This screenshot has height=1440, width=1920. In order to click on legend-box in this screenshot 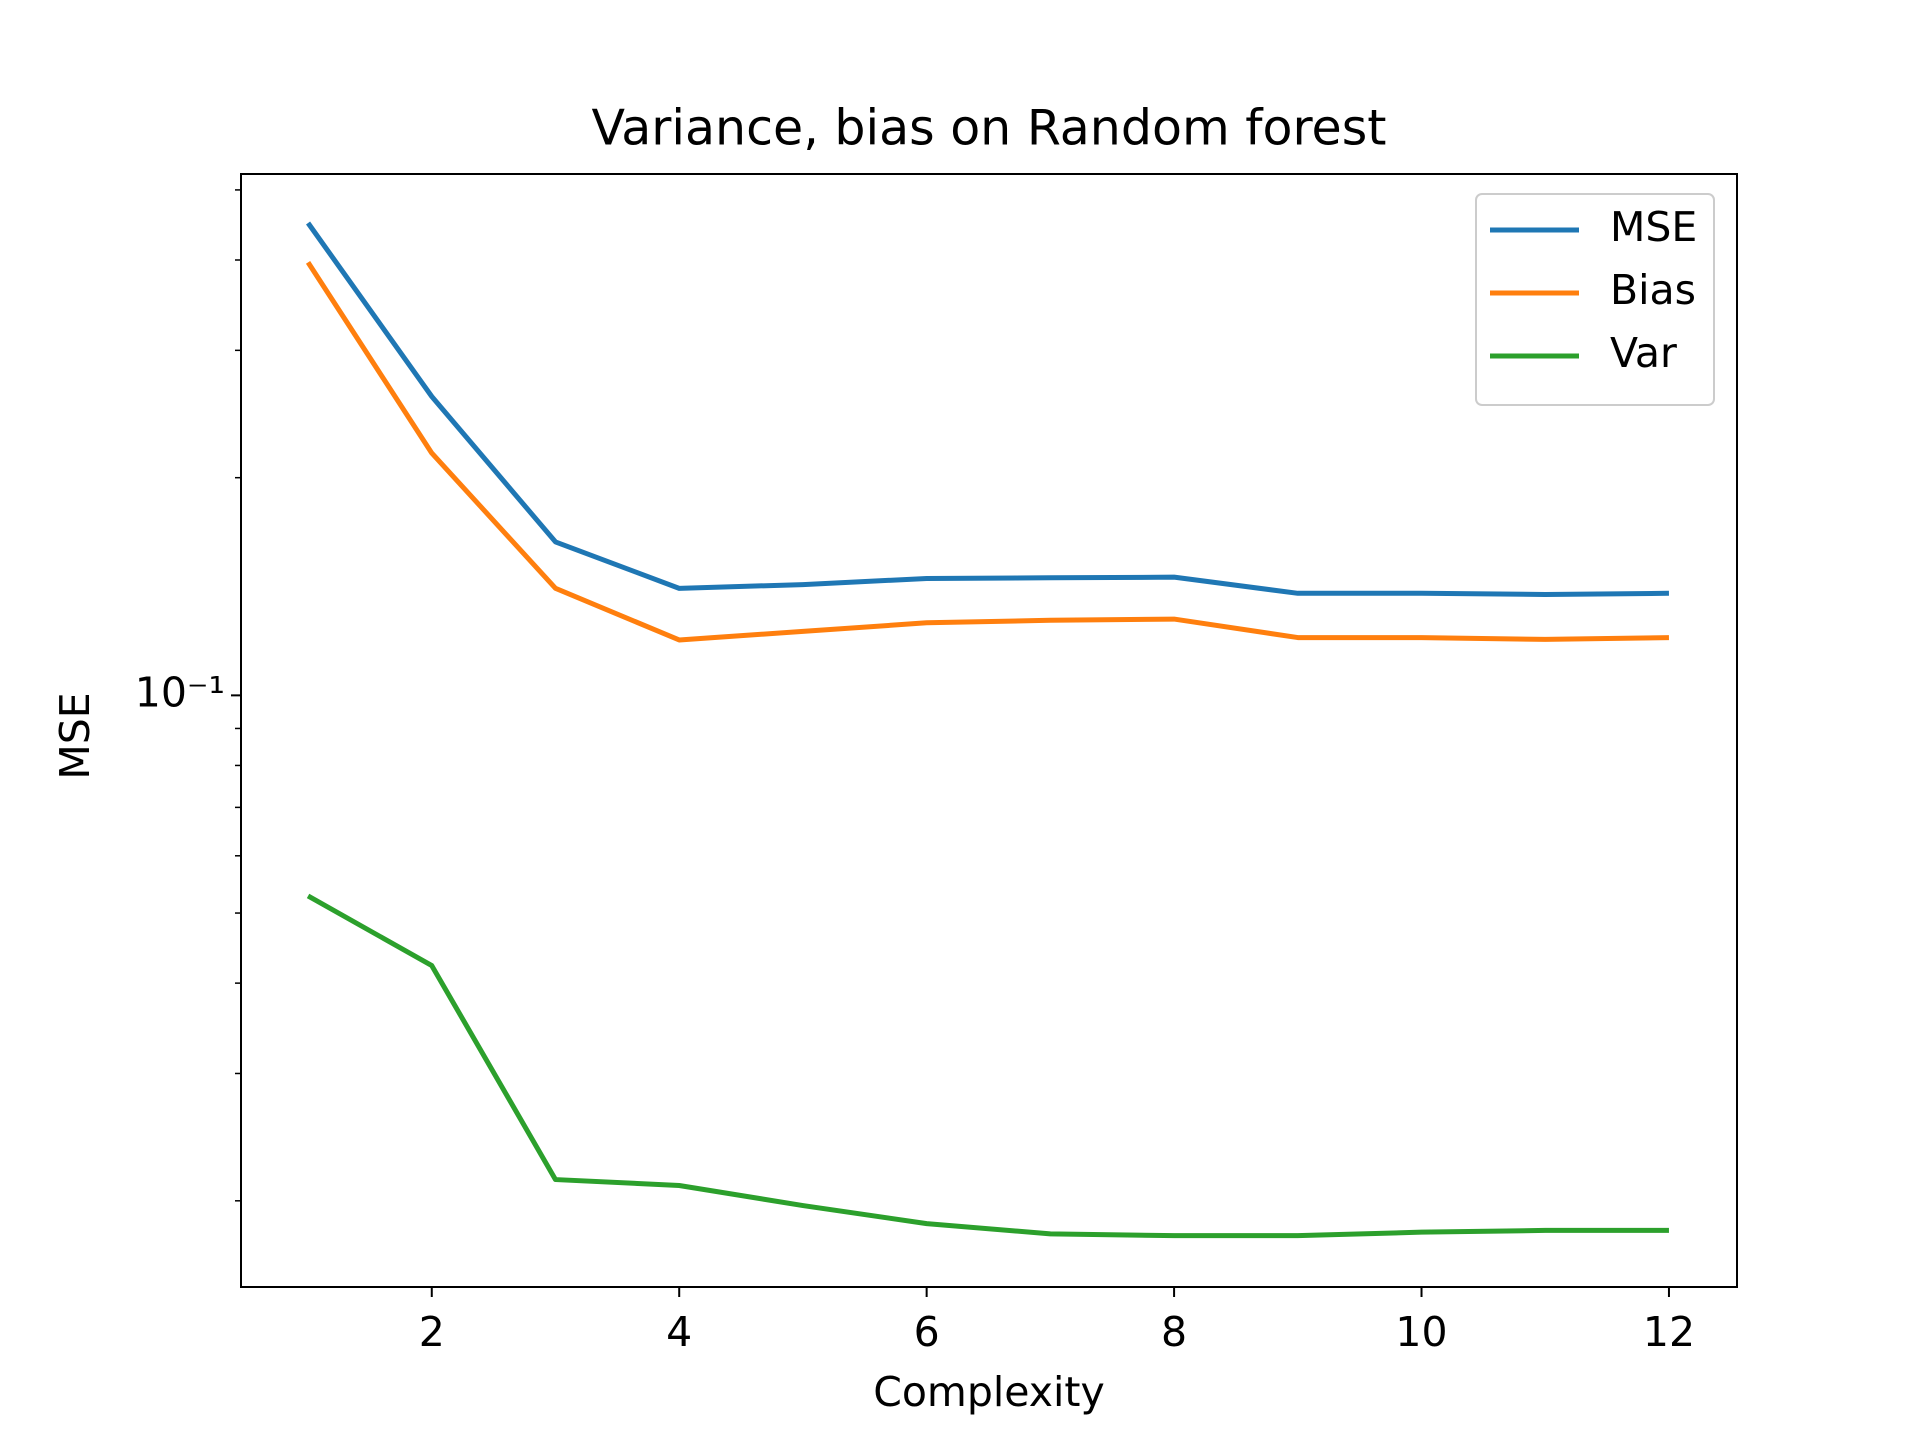, I will do `click(1595, 299)`.